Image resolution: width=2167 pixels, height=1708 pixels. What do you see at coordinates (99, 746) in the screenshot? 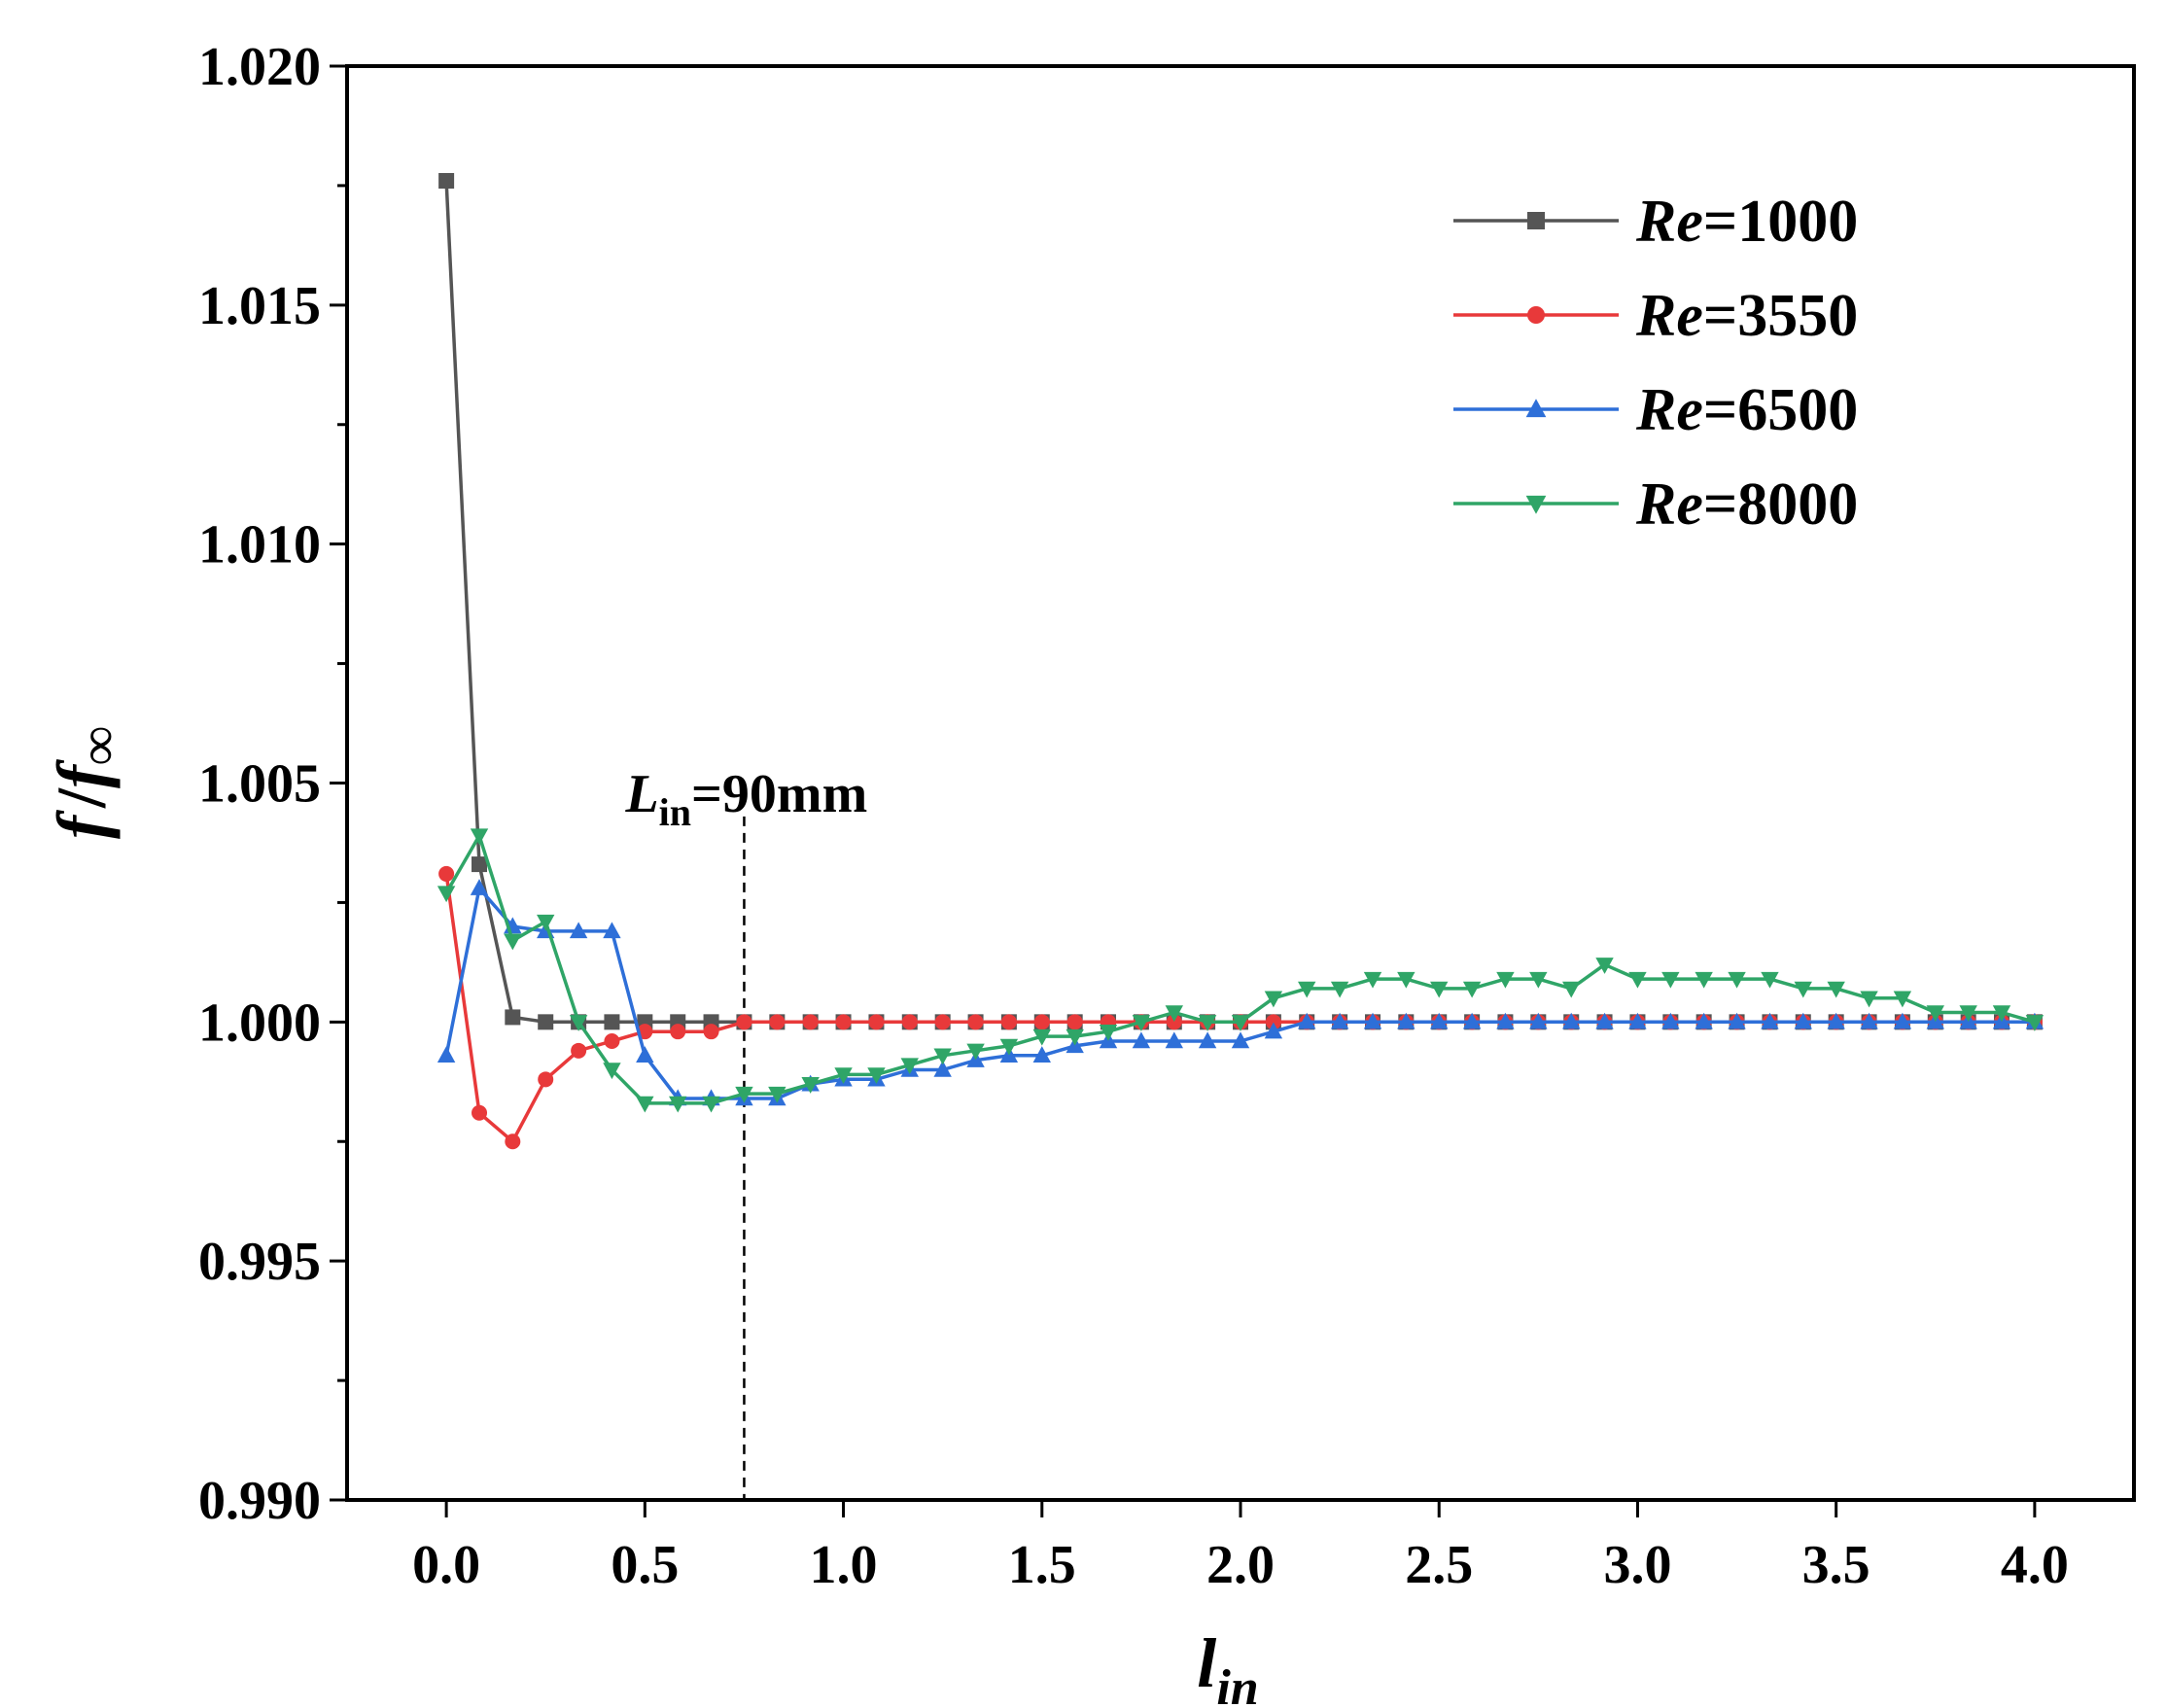
I see `y-axis-title-infinity: ∞` at bounding box center [99, 746].